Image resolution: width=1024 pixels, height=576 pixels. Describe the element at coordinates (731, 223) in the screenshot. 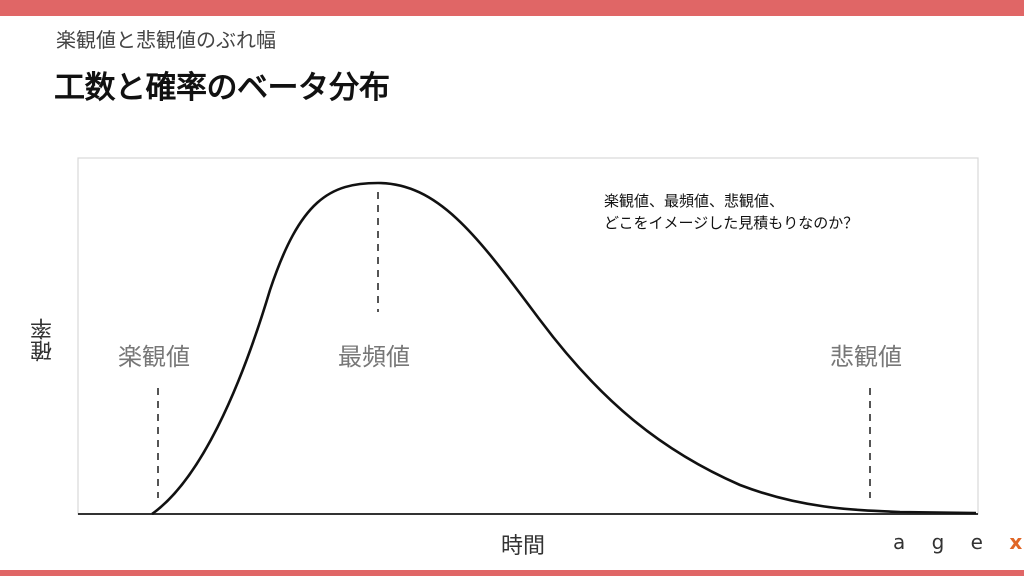

I see `note-line-2: どこをイメージした見積もりなのか？` at that location.